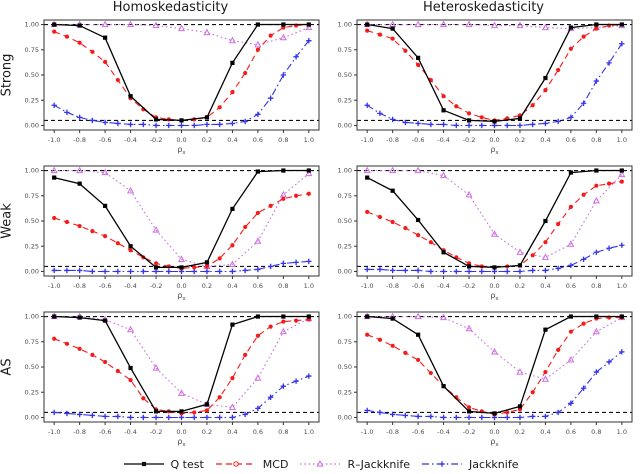  What do you see at coordinates (275, 464) in the screenshot?
I see `legend-label-mcd: MCD` at bounding box center [275, 464].